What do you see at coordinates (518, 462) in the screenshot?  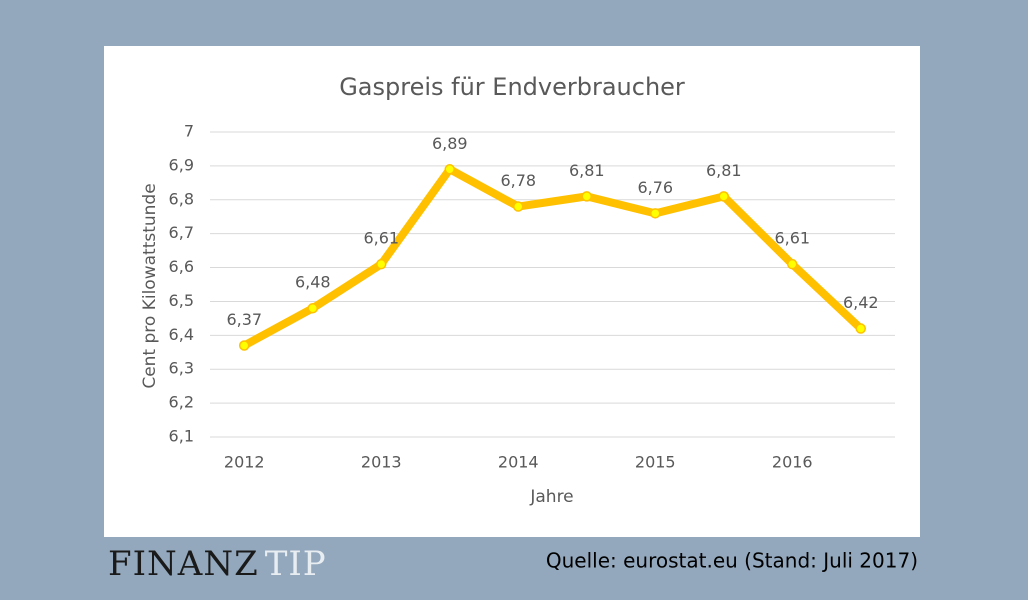 I see `x-tick-label: 2014` at bounding box center [518, 462].